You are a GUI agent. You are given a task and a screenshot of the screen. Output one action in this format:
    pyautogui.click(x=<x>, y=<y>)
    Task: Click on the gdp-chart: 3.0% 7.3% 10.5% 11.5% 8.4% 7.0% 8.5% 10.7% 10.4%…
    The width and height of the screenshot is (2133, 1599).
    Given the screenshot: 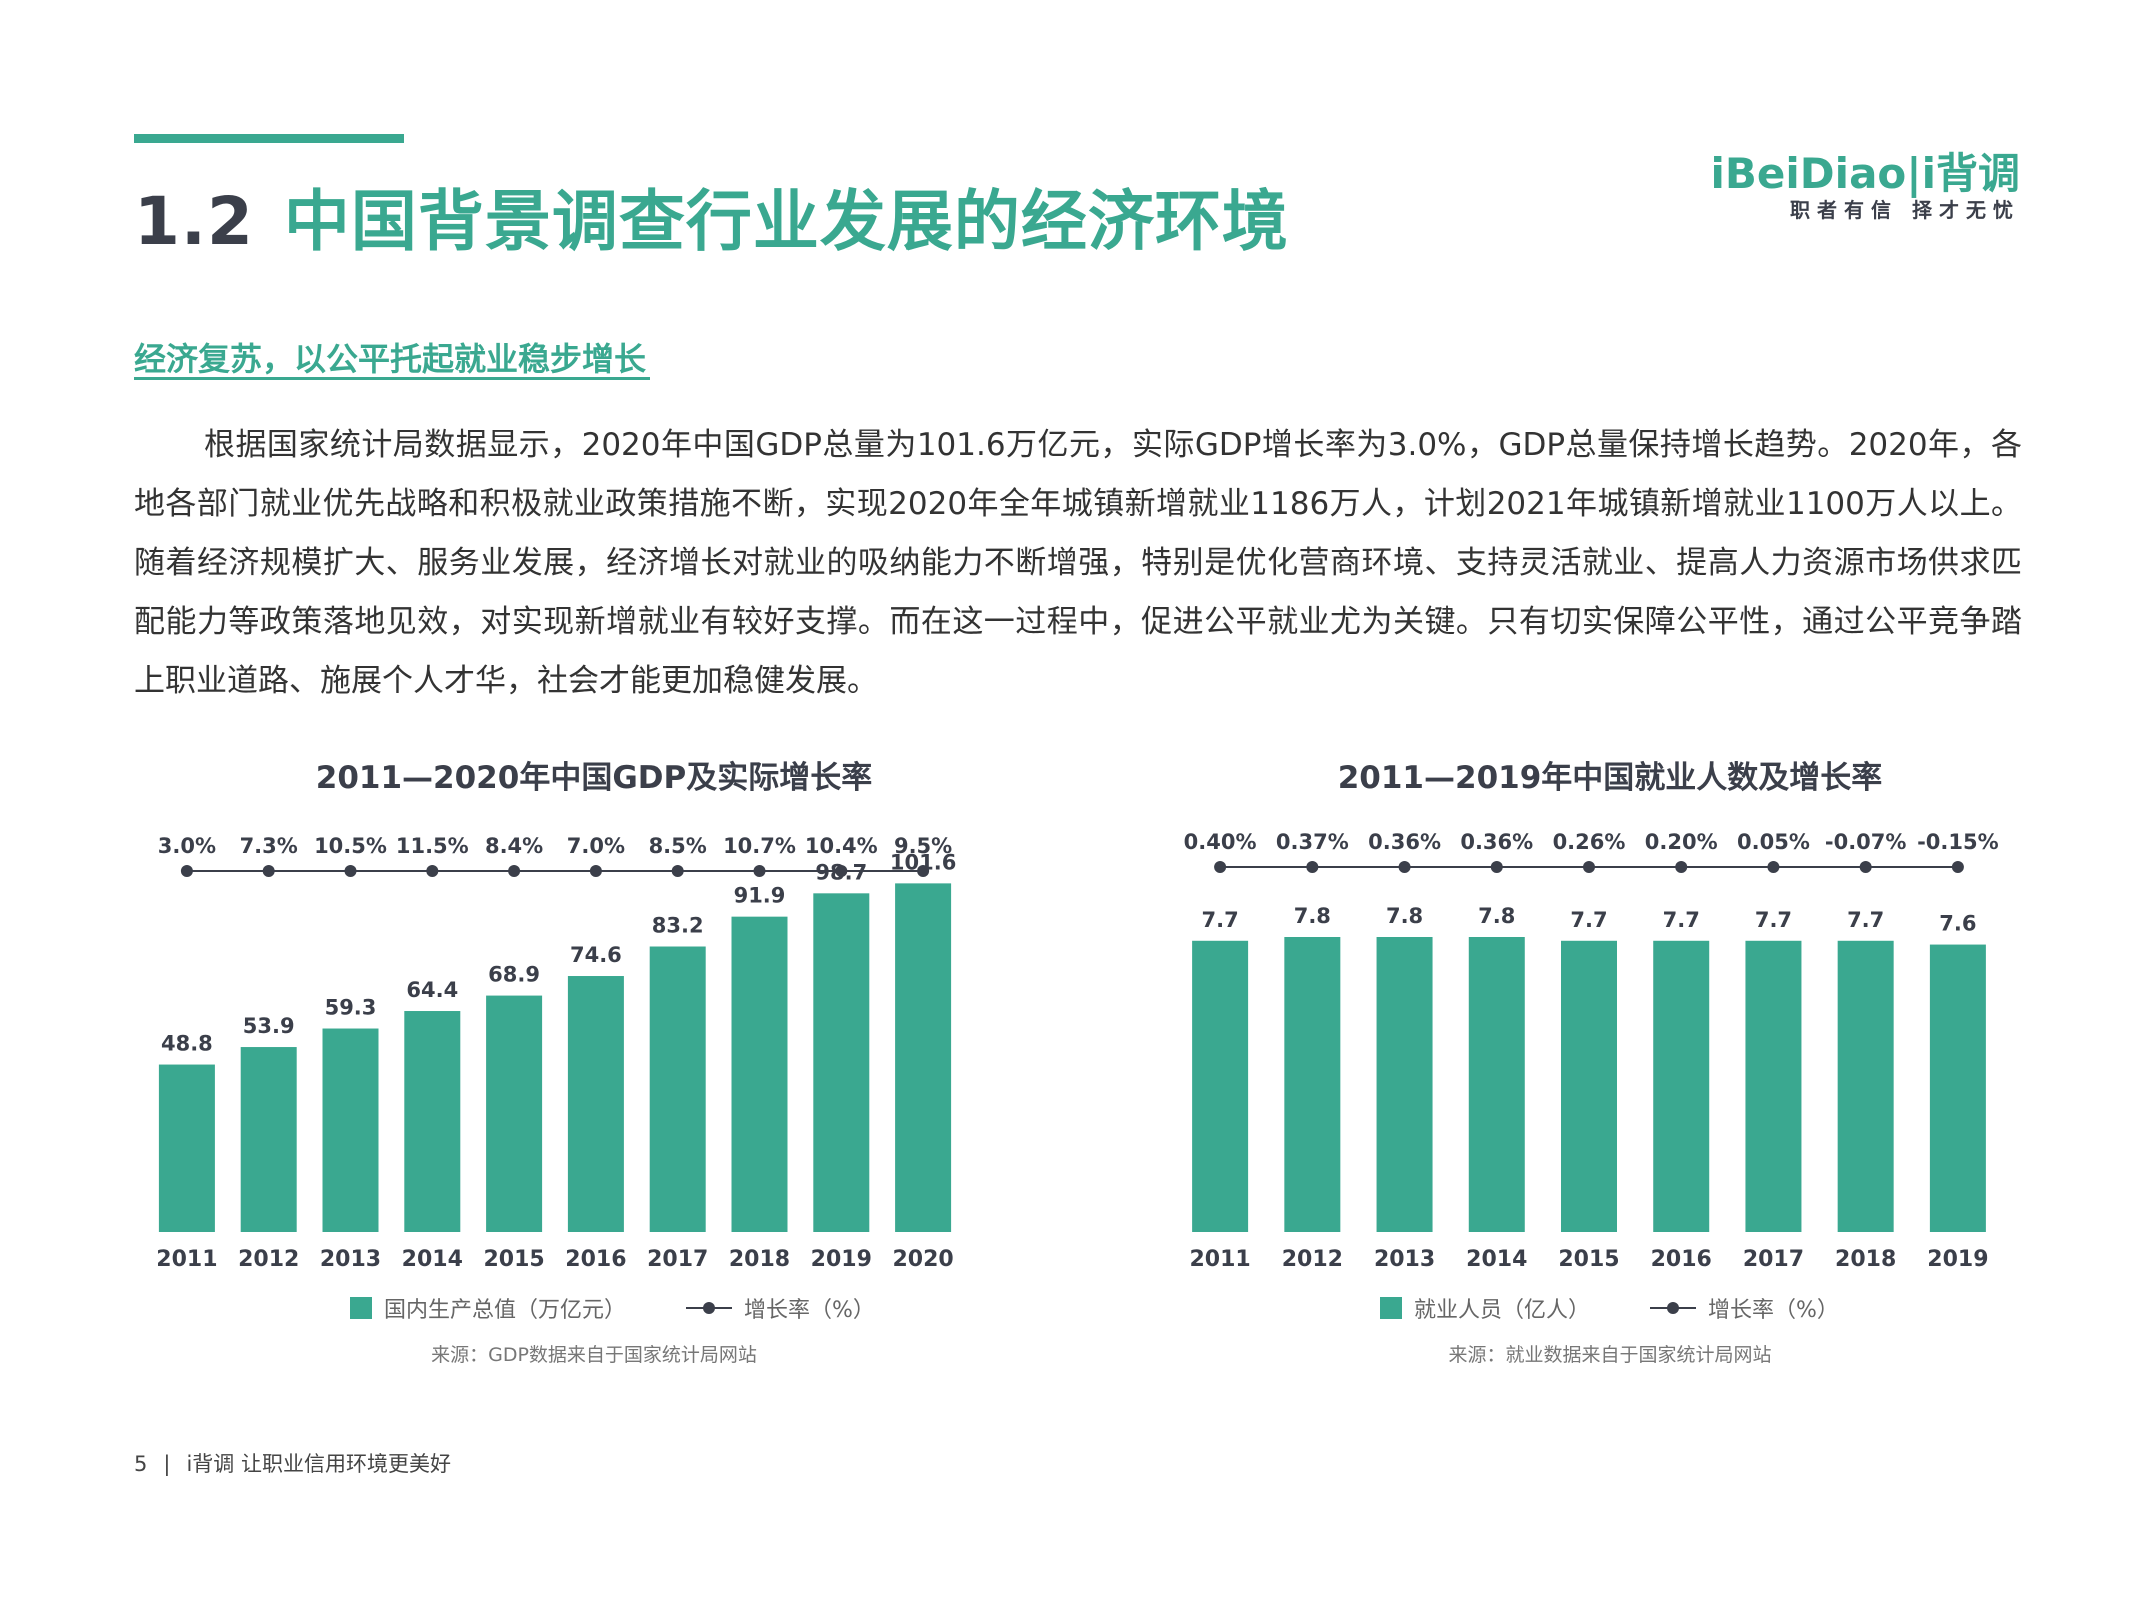 What is the action you would take?
    pyautogui.click(x=556, y=1053)
    